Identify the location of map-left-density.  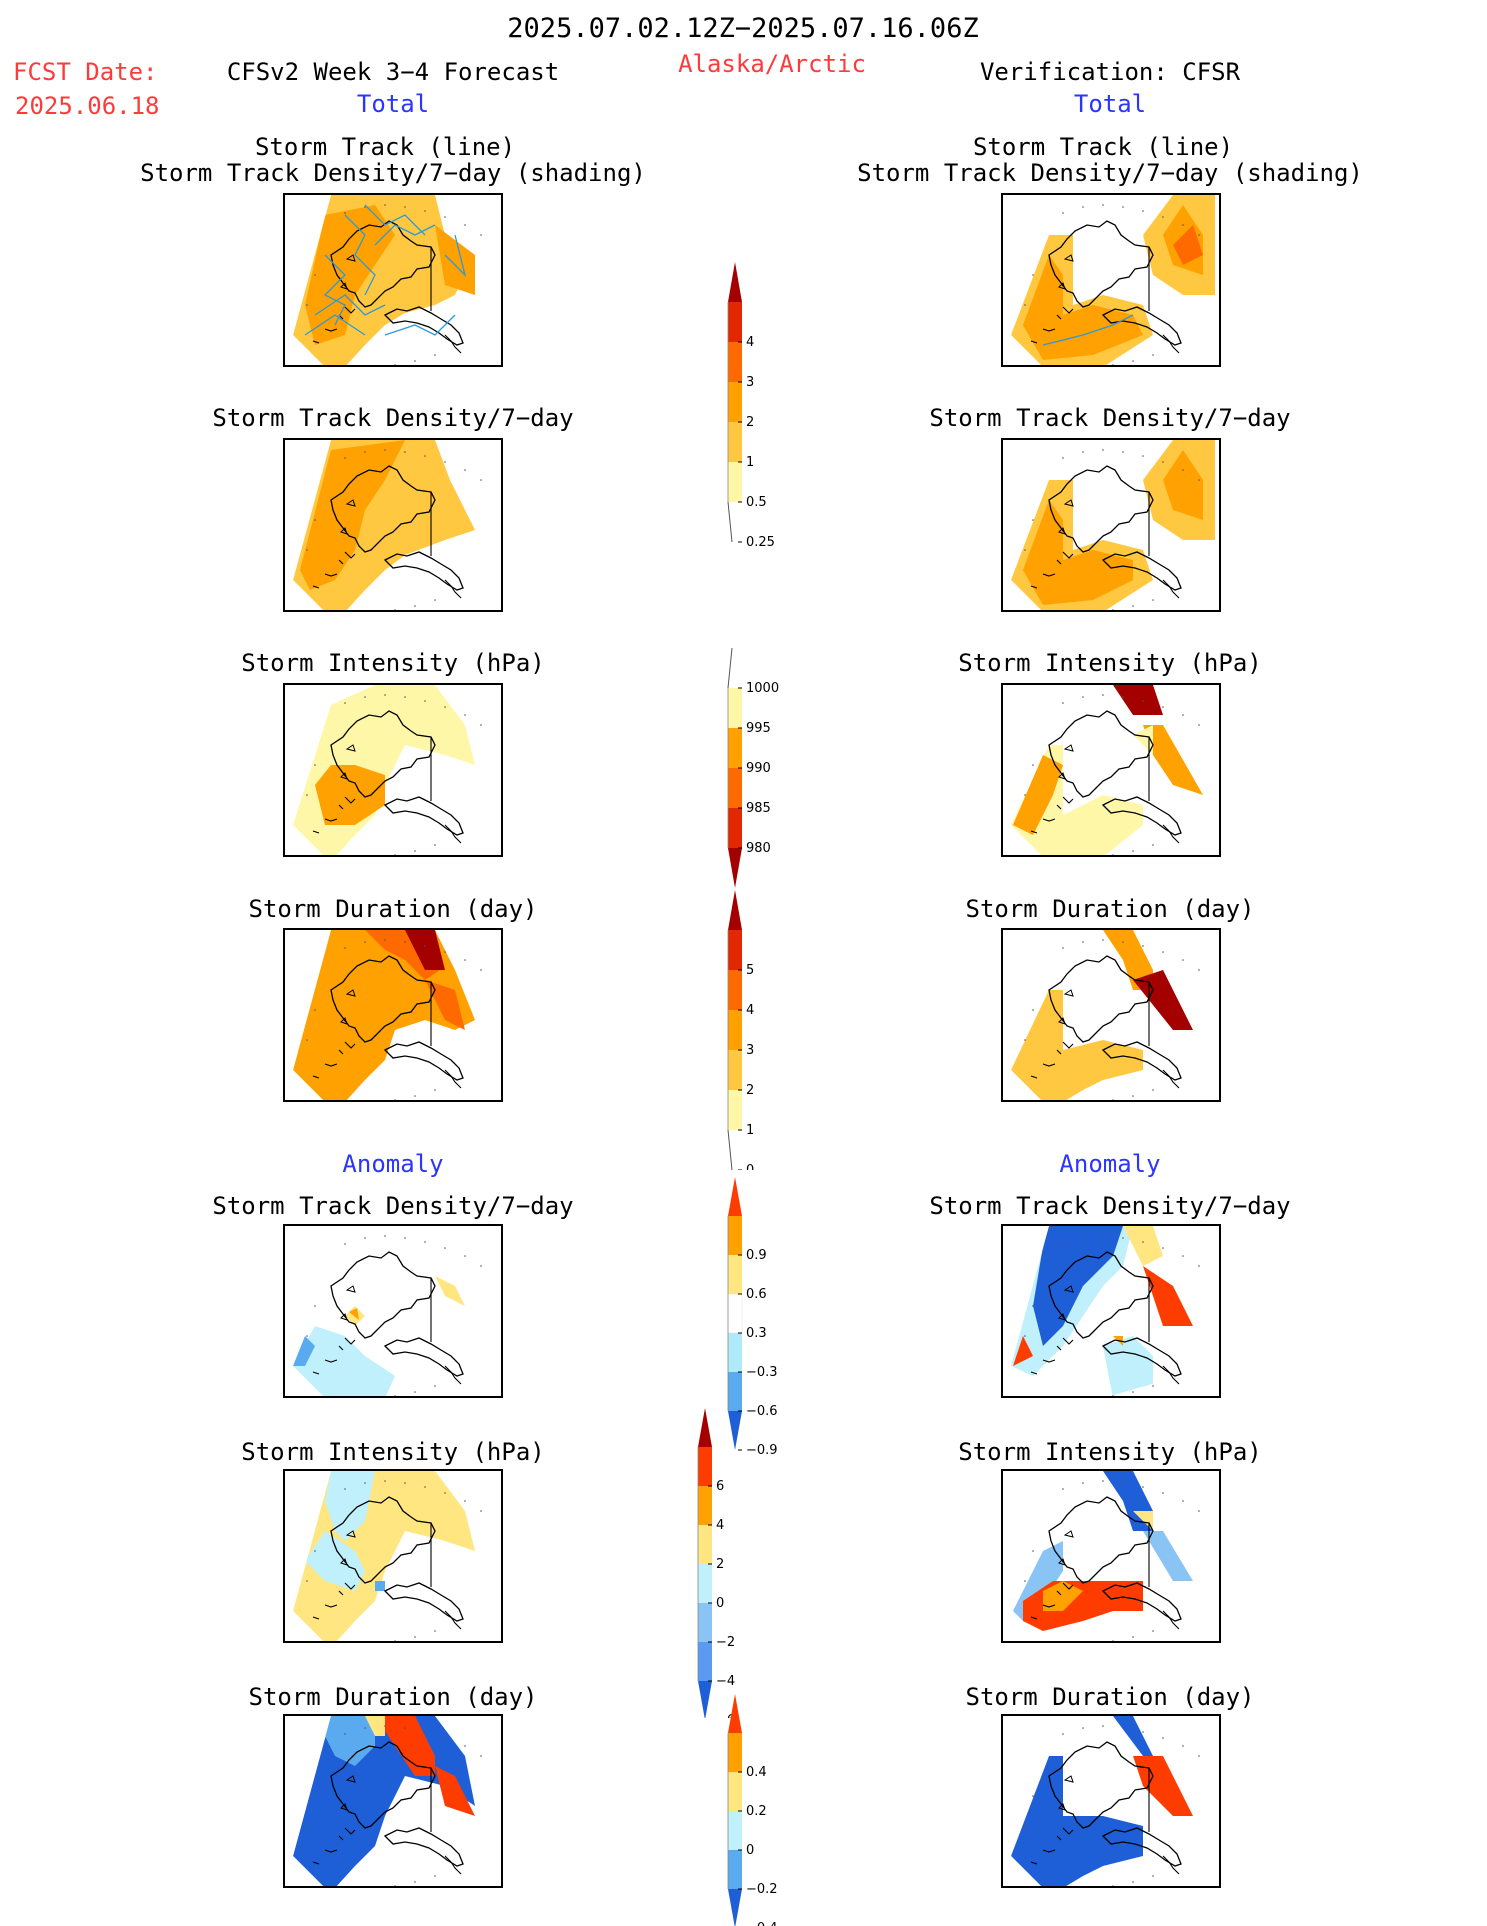
(393, 525).